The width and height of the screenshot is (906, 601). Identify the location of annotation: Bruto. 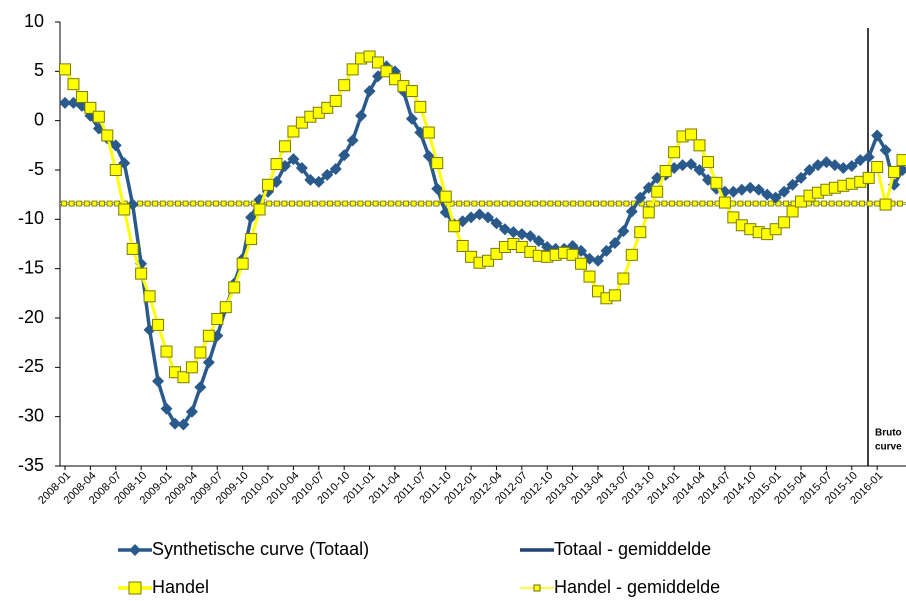
(888, 433).